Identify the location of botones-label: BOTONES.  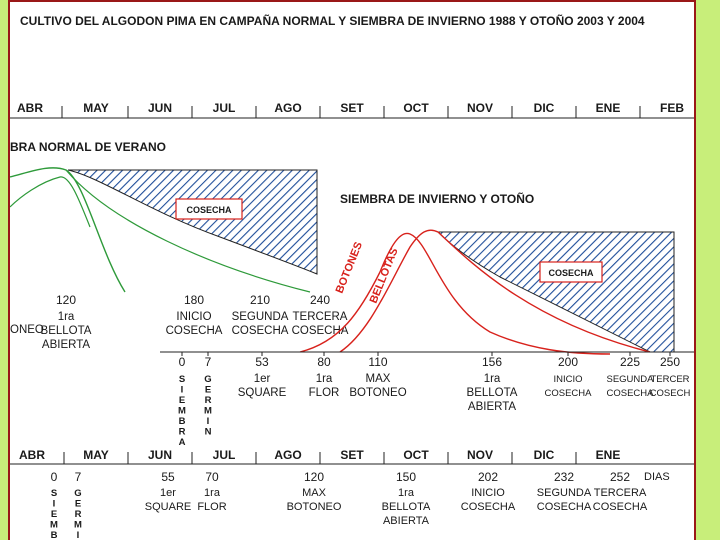
(349, 267).